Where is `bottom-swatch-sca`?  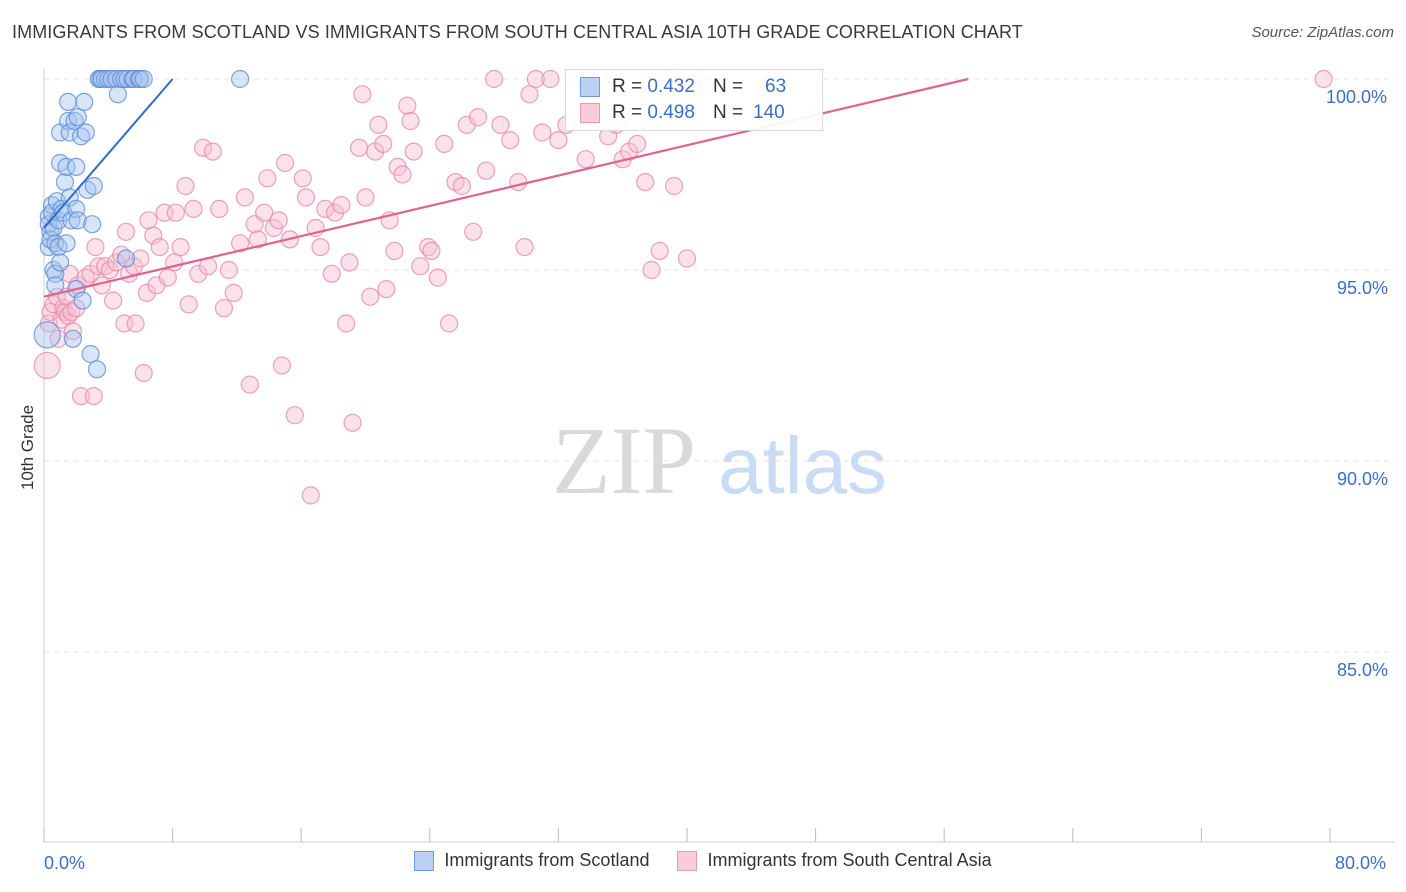
bottom-swatch-sca is located at coordinates (687, 860).